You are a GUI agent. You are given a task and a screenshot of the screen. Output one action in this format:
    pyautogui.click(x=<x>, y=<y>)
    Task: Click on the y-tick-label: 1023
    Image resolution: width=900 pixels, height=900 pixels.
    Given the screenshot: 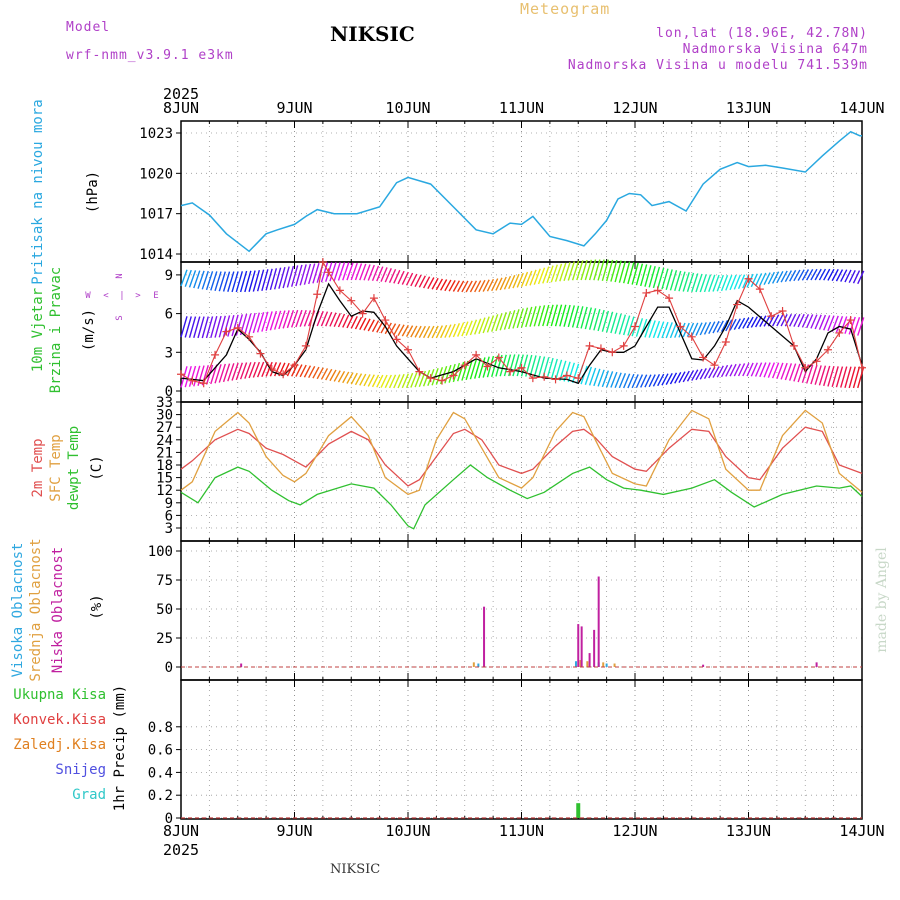 What is the action you would take?
    pyautogui.click(x=156, y=134)
    